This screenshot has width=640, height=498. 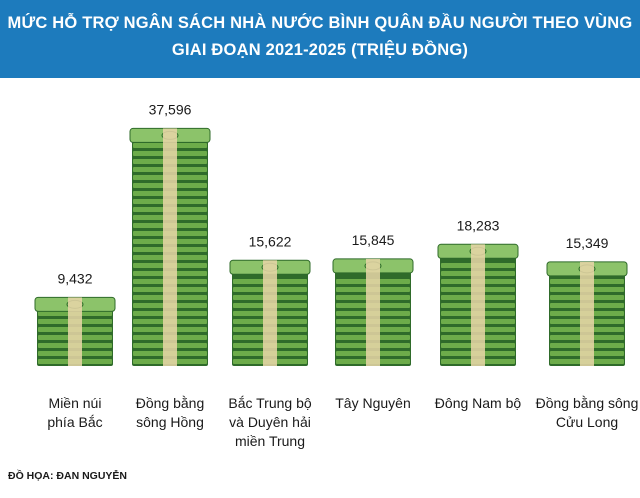 I want to click on category-label: Miền núi phía Bắc, so click(x=74, y=412).